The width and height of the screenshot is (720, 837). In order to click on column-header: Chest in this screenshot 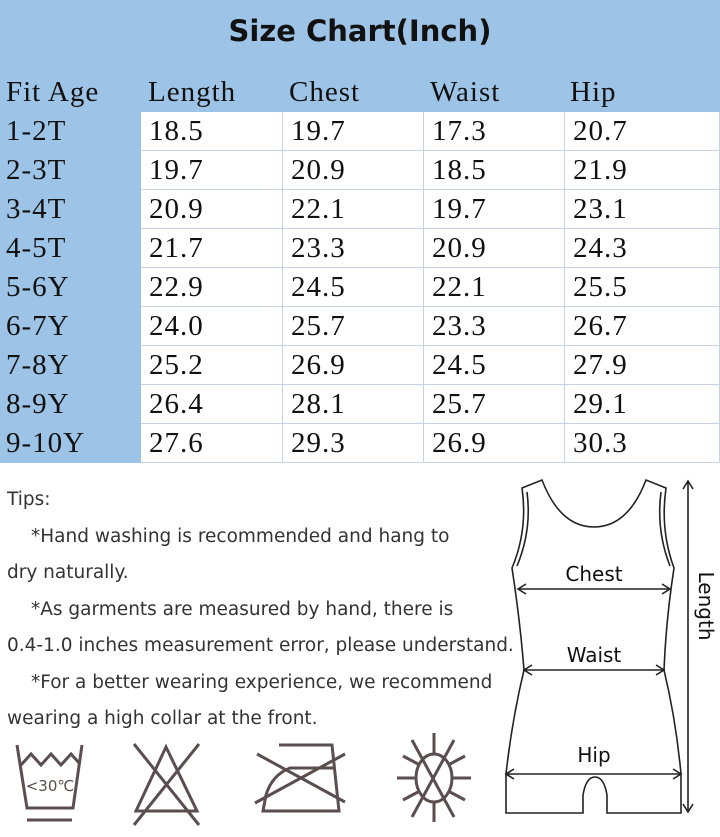, I will do `click(325, 92)`.